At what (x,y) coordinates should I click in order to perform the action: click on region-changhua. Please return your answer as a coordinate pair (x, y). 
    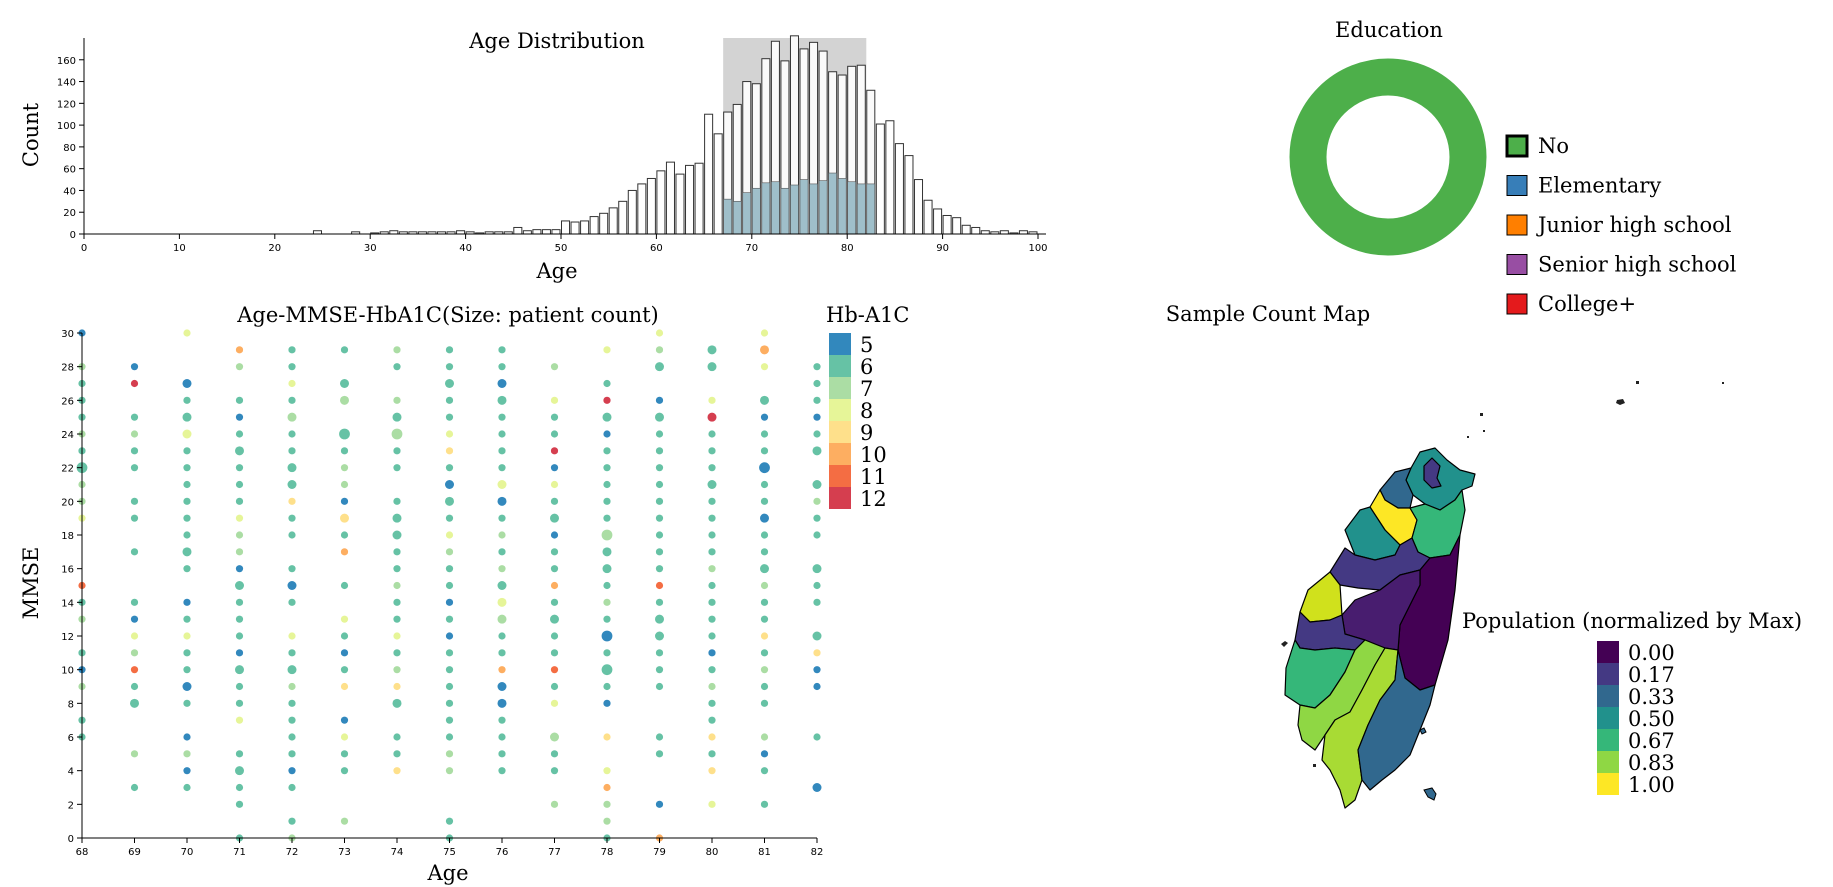
    Looking at the image, I should click on (1321, 597).